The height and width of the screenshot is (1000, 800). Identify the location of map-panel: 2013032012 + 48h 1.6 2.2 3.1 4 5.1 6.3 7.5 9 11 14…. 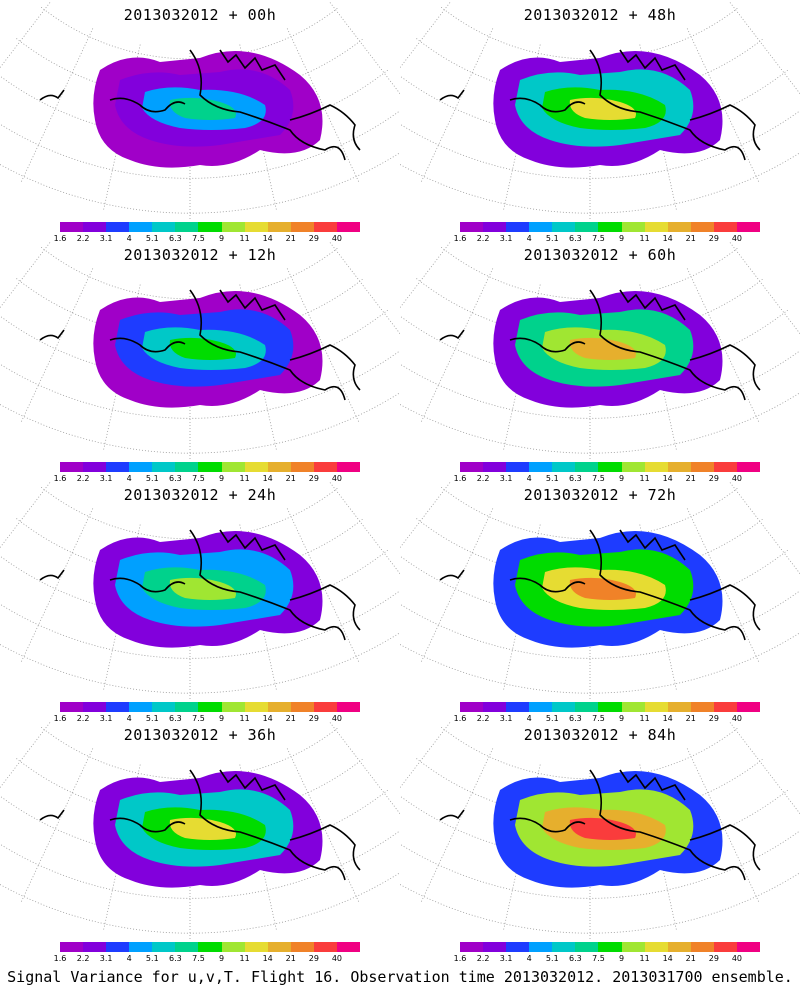
(600, 121).